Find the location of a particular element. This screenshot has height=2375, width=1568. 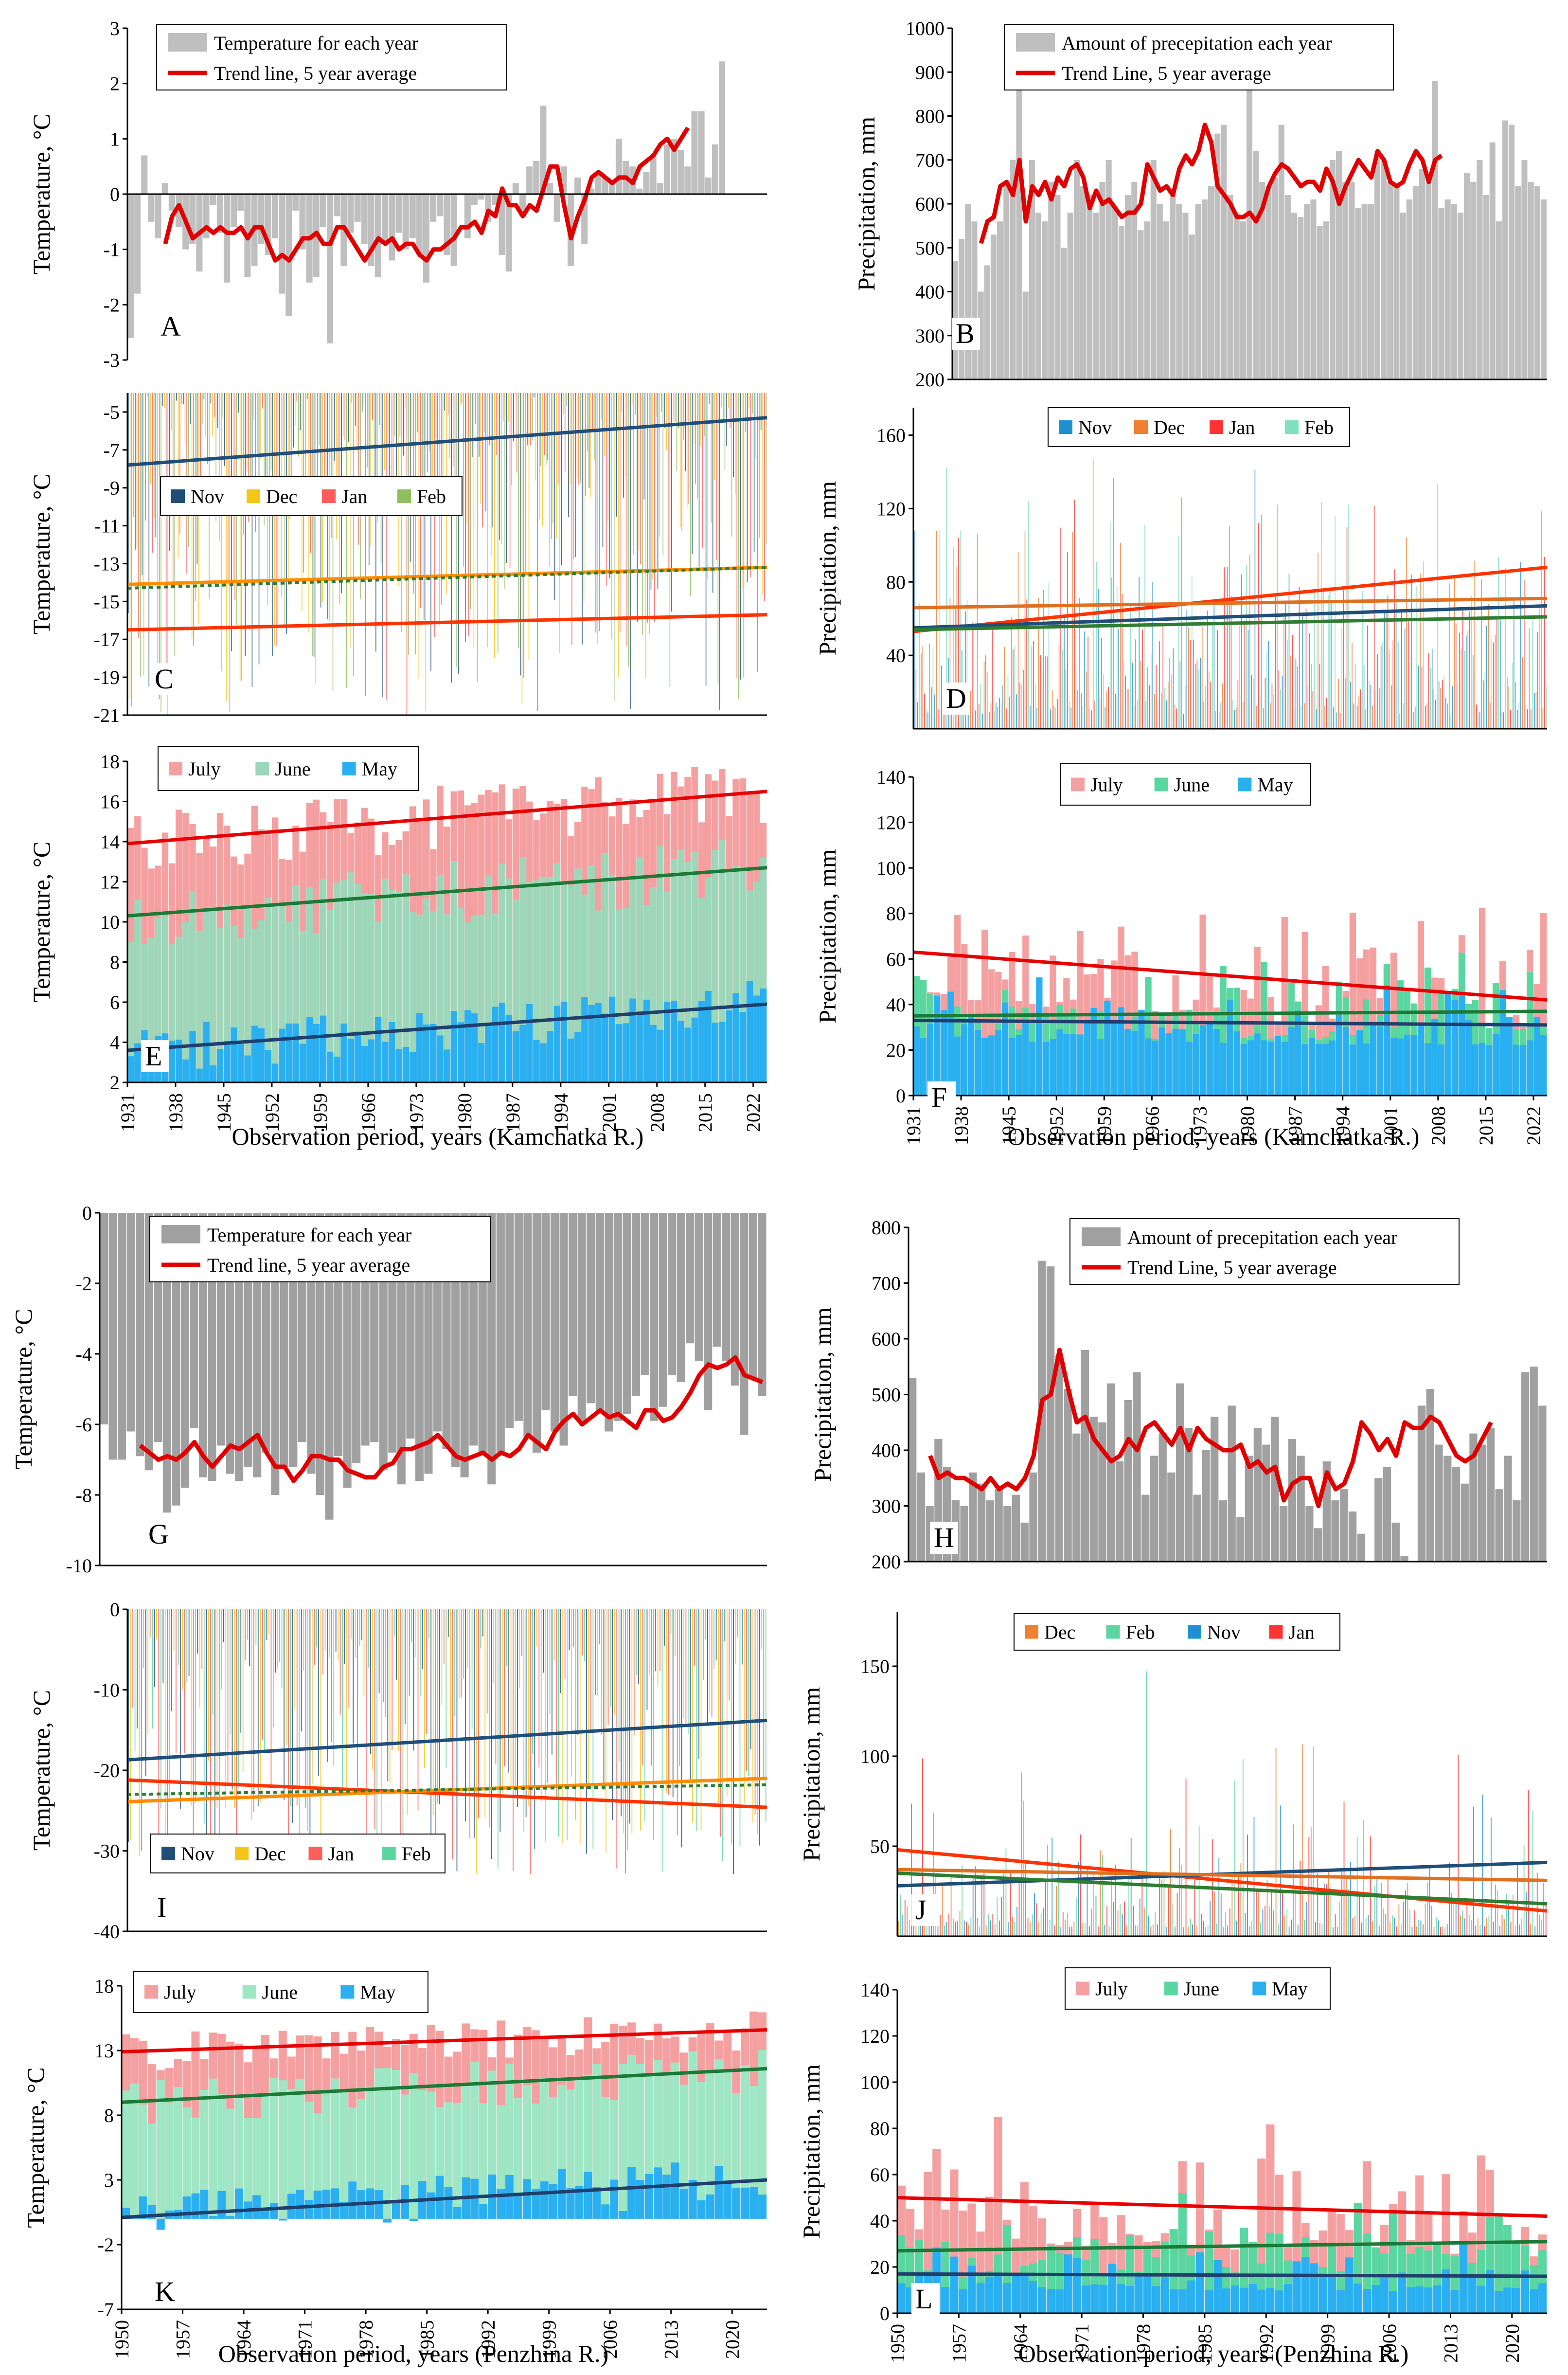

bar-I-jan-2012 is located at coordinates (668, 1702).